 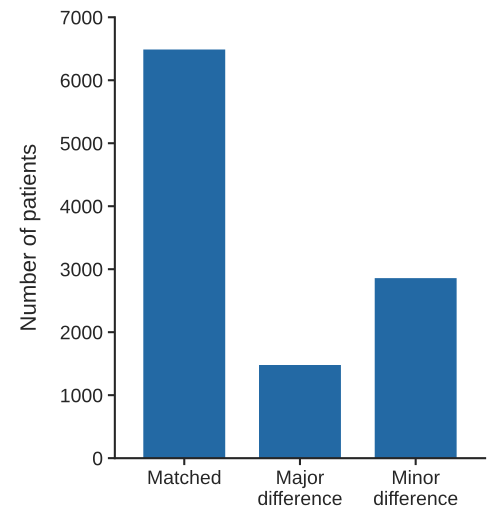 What do you see at coordinates (416, 488) in the screenshot?
I see `x-tick-label: Minor difference` at bounding box center [416, 488].